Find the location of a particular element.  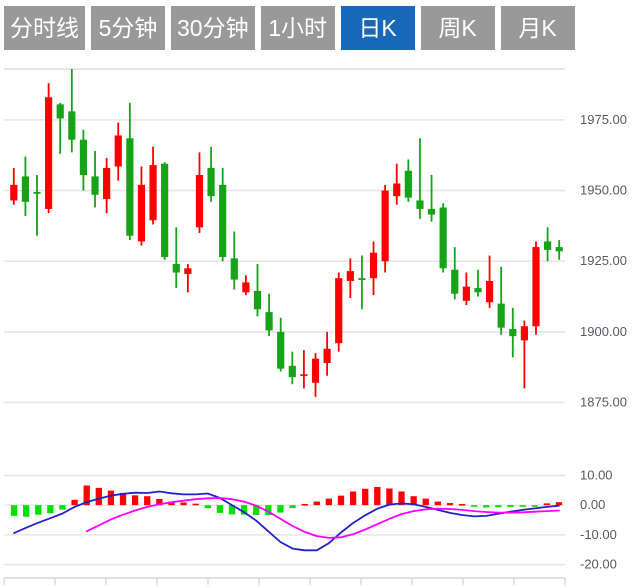

tab-5min: 5分钟 is located at coordinates (128, 28).